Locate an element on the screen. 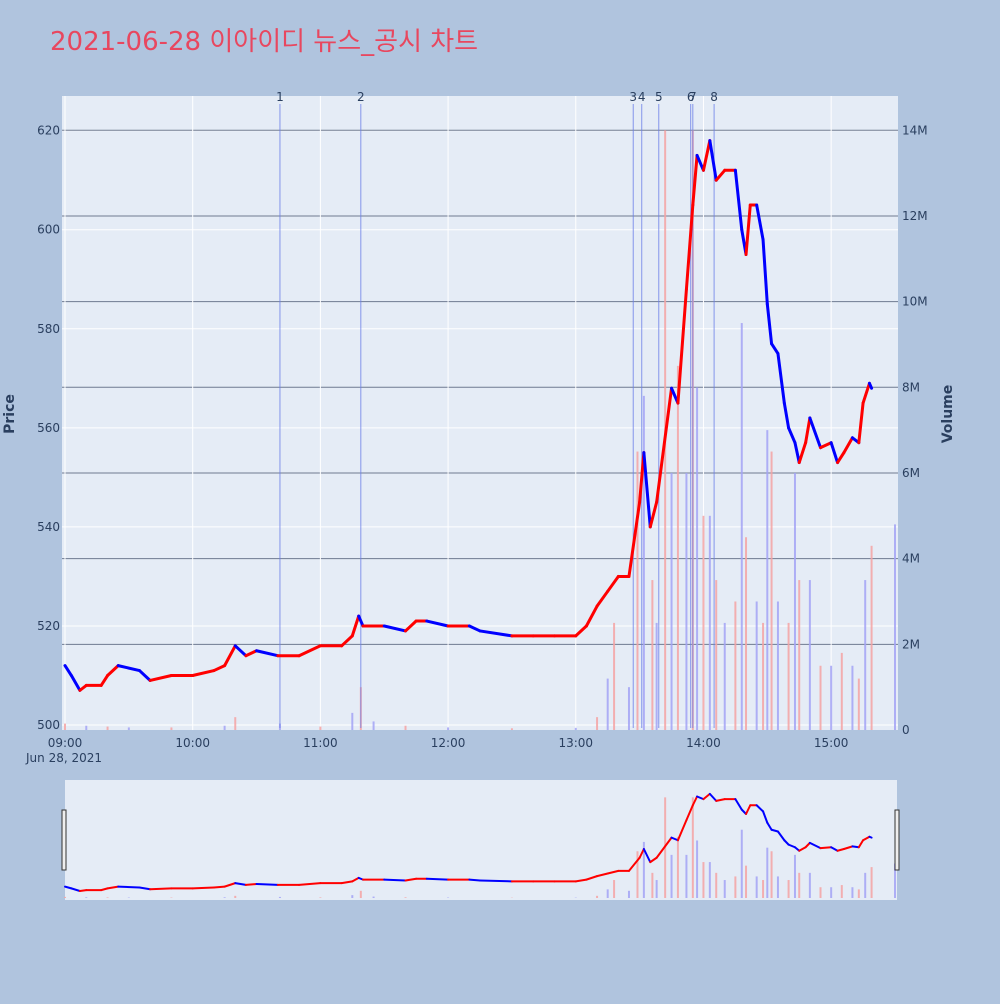 The height and width of the screenshot is (1004, 1000). x-tick-label: 12:00 is located at coordinates (448, 743).